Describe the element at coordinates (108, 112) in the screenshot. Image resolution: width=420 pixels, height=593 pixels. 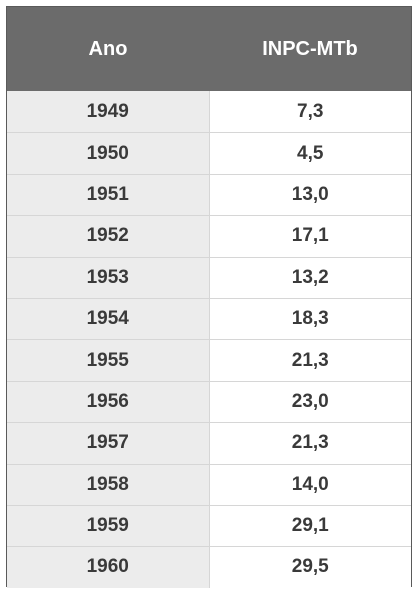
I see `year-cell: 1949` at that location.